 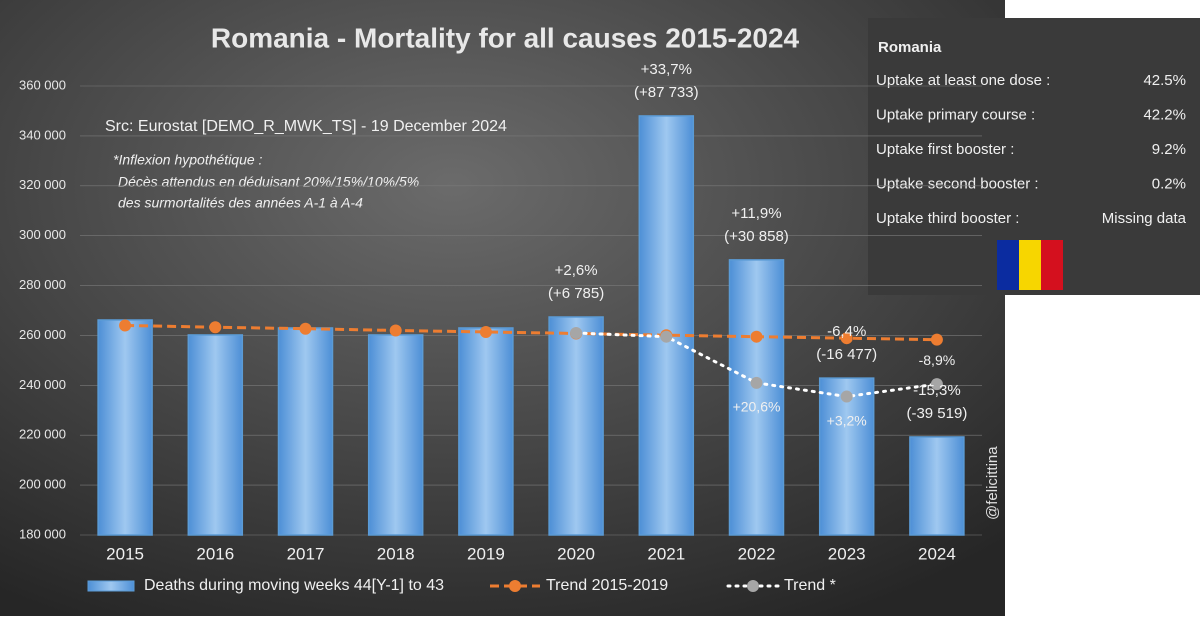 I want to click on panel-row-label: Uptake second booster :, so click(x=957, y=183).